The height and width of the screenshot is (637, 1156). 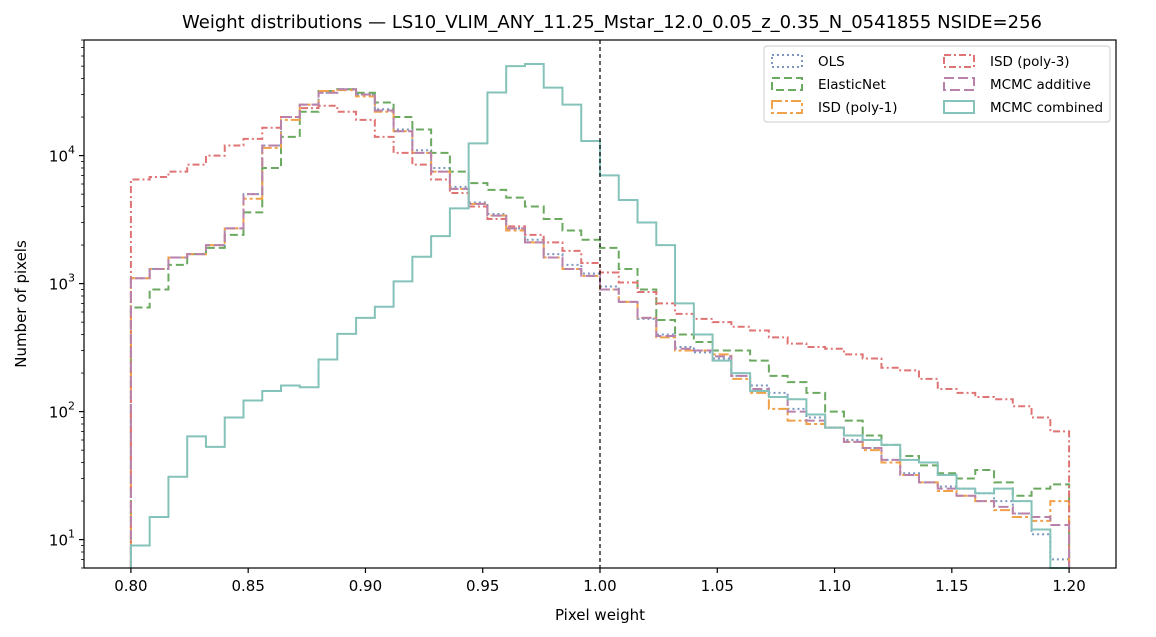 I want to click on legend-box, so click(x=937, y=84).